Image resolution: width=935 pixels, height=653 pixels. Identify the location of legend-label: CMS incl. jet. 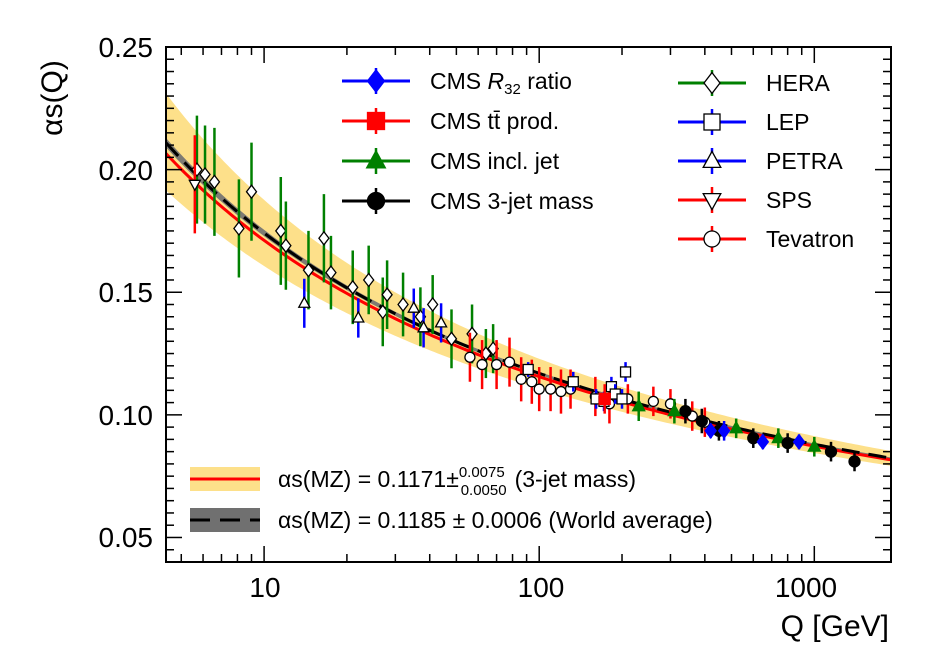
(495, 161).